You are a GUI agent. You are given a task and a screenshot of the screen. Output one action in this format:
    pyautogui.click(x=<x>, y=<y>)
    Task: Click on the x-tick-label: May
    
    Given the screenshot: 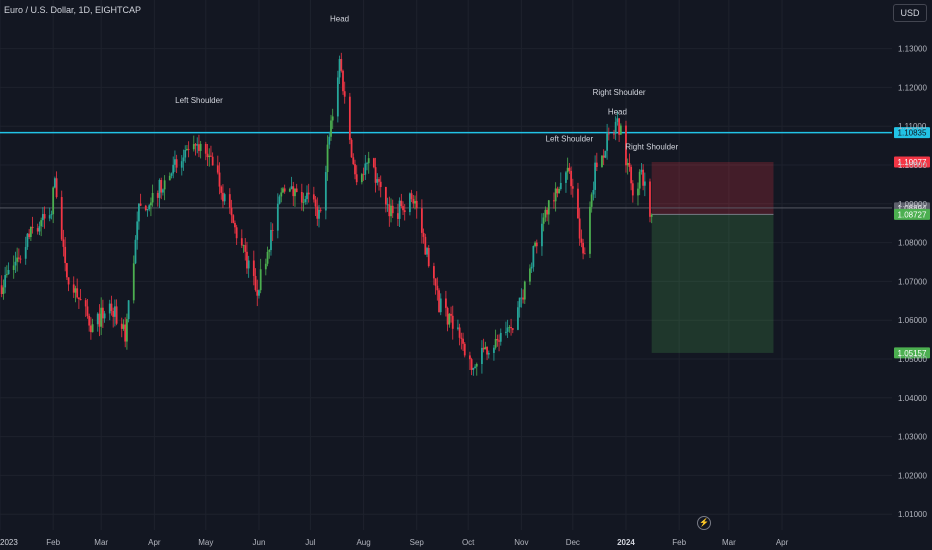 What is the action you would take?
    pyautogui.click(x=205, y=542)
    